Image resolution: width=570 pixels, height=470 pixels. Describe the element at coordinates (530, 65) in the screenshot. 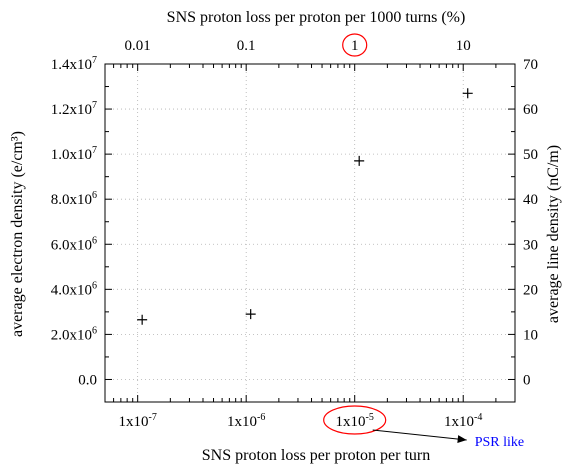

I see `y-right-tick-label: 70` at that location.